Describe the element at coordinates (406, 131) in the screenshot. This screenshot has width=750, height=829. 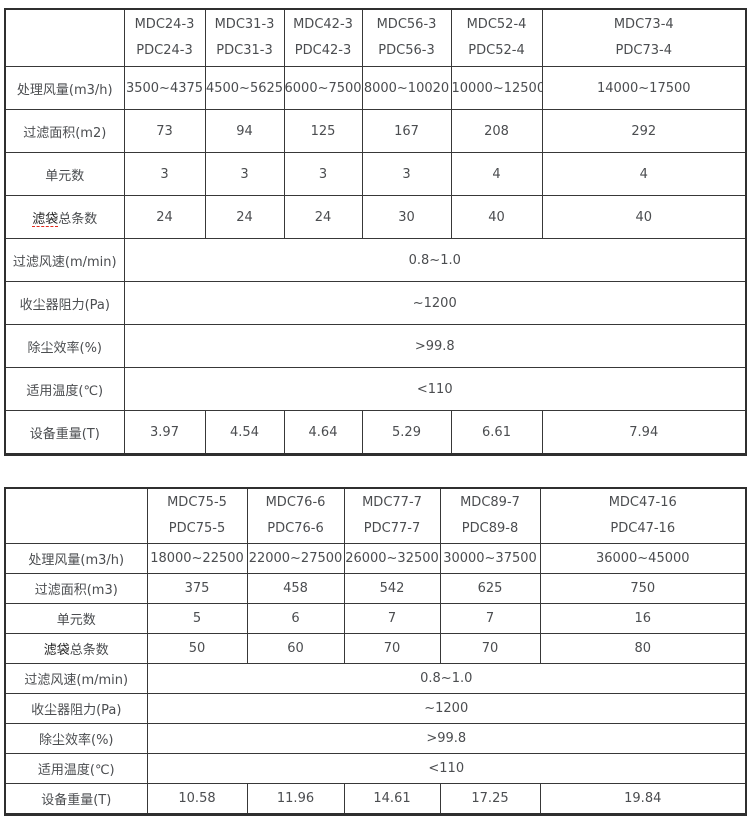
I see `spec-value: 167` at that location.